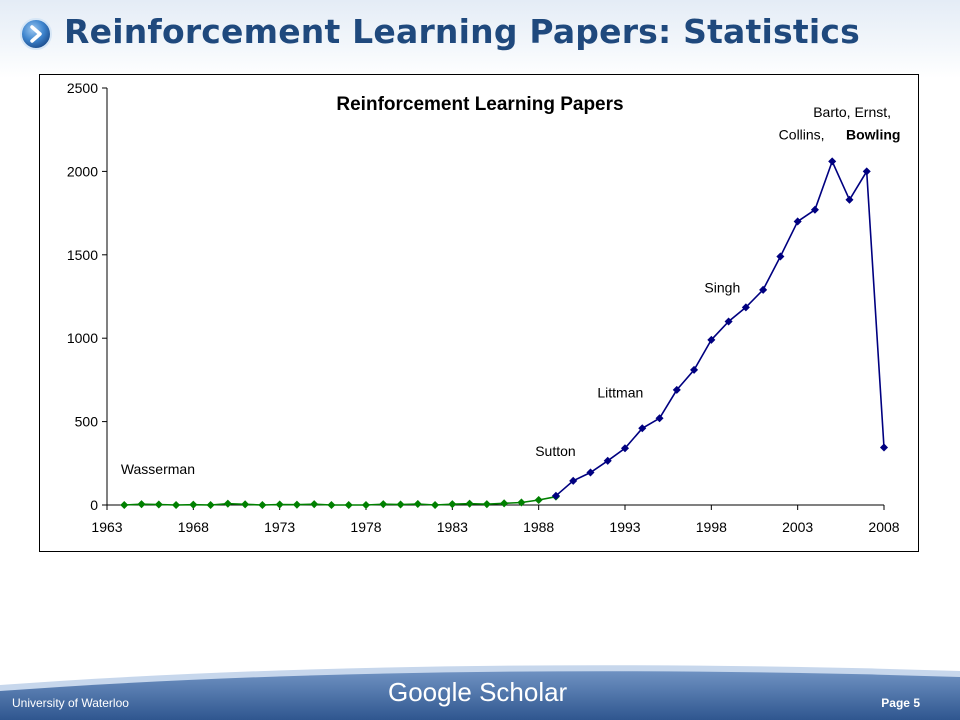 Image resolution: width=960 pixels, height=720 pixels. I want to click on annotation-label: Bowling, so click(873, 135).